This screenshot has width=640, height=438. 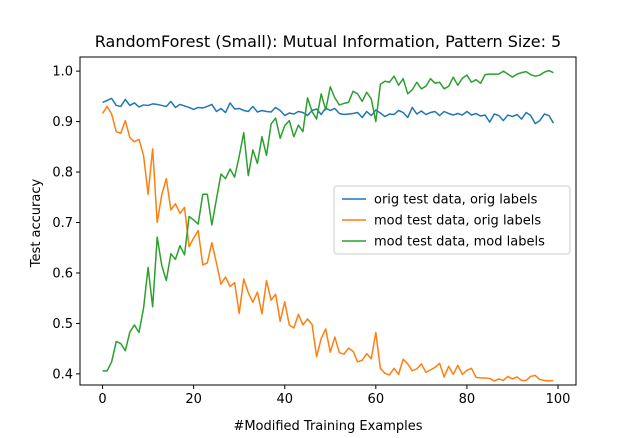 I want to click on y-tick-label: 0.6, so click(x=62, y=273).